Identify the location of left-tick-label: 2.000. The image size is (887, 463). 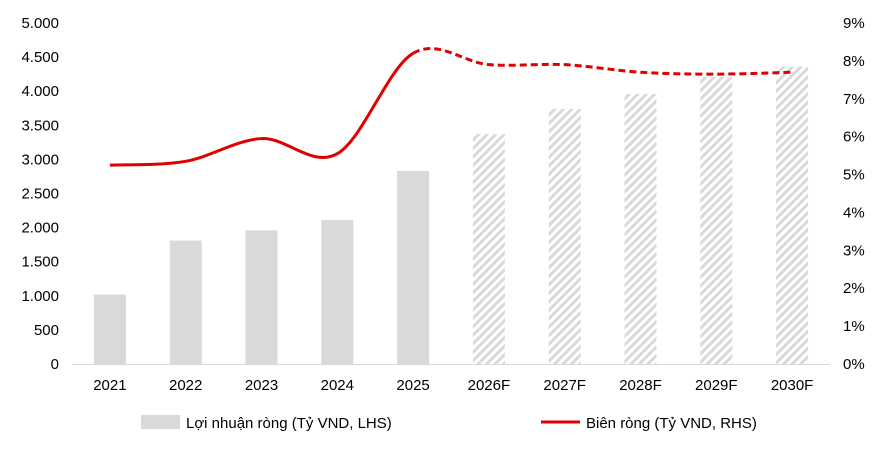
(40, 228).